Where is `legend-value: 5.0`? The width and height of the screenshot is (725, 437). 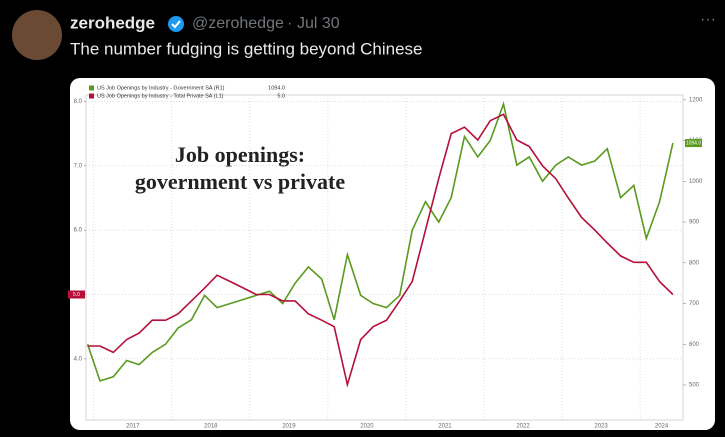 legend-value: 5.0 is located at coordinates (281, 96).